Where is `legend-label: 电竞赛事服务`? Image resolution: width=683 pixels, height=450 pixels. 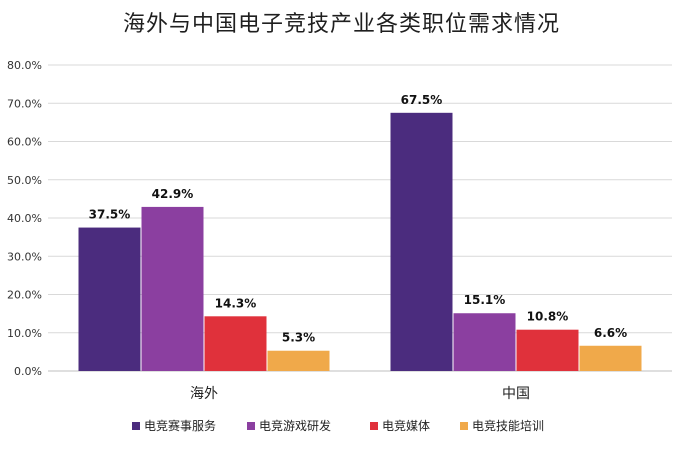 legend-label: 电竞赛事服务 is located at coordinates (180, 425).